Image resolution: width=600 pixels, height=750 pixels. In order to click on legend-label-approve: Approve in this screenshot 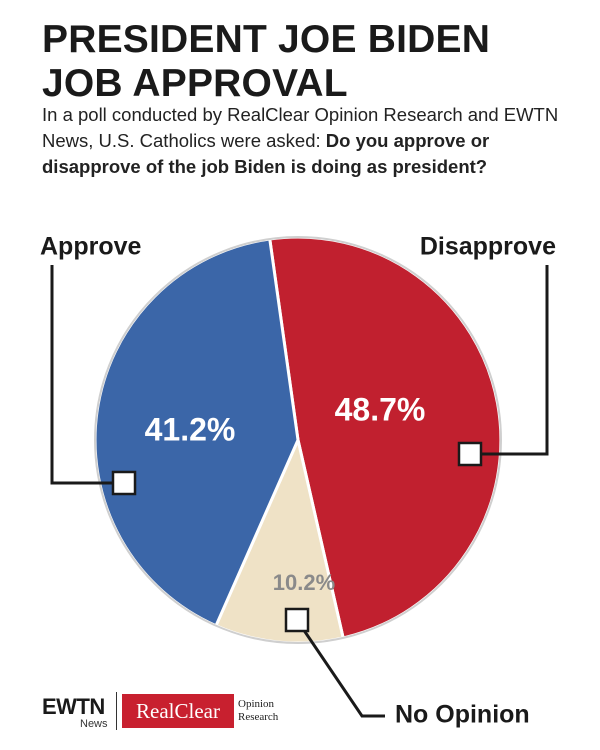, I will do `click(91, 247)`.